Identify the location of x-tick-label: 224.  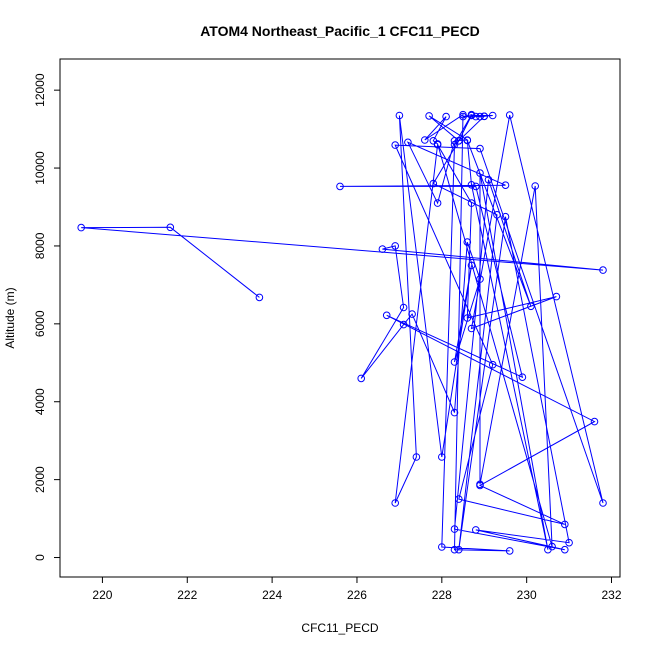
(272, 595).